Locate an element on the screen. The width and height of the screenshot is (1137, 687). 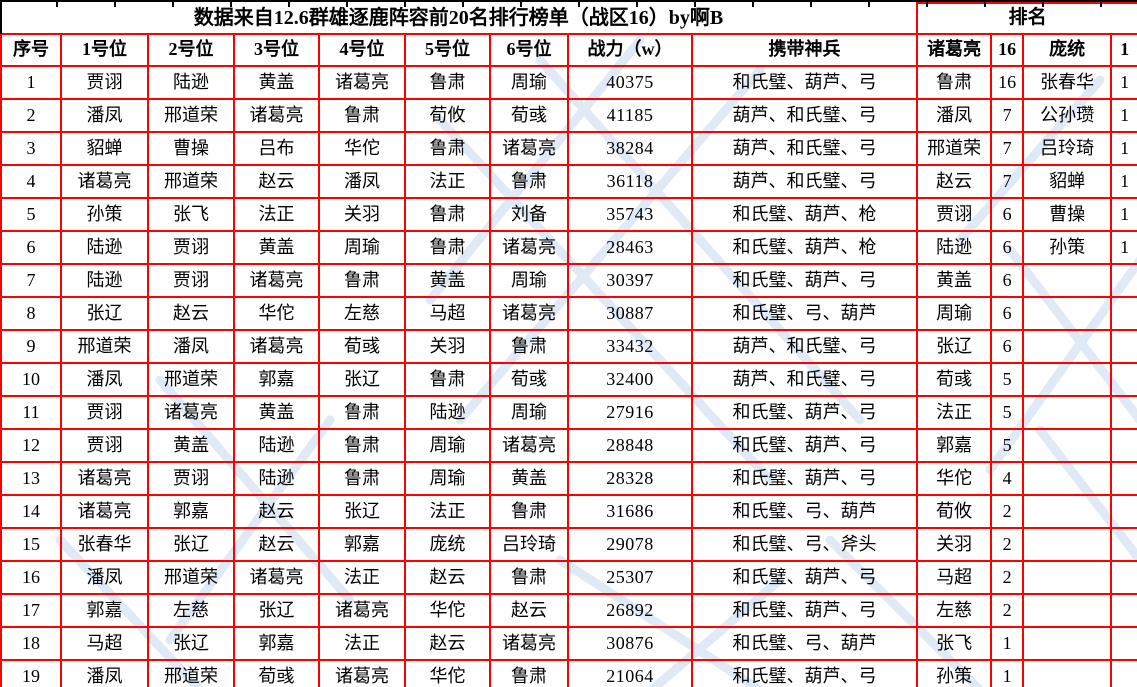
position-2-cell: 张辽 is located at coordinates (191, 643).